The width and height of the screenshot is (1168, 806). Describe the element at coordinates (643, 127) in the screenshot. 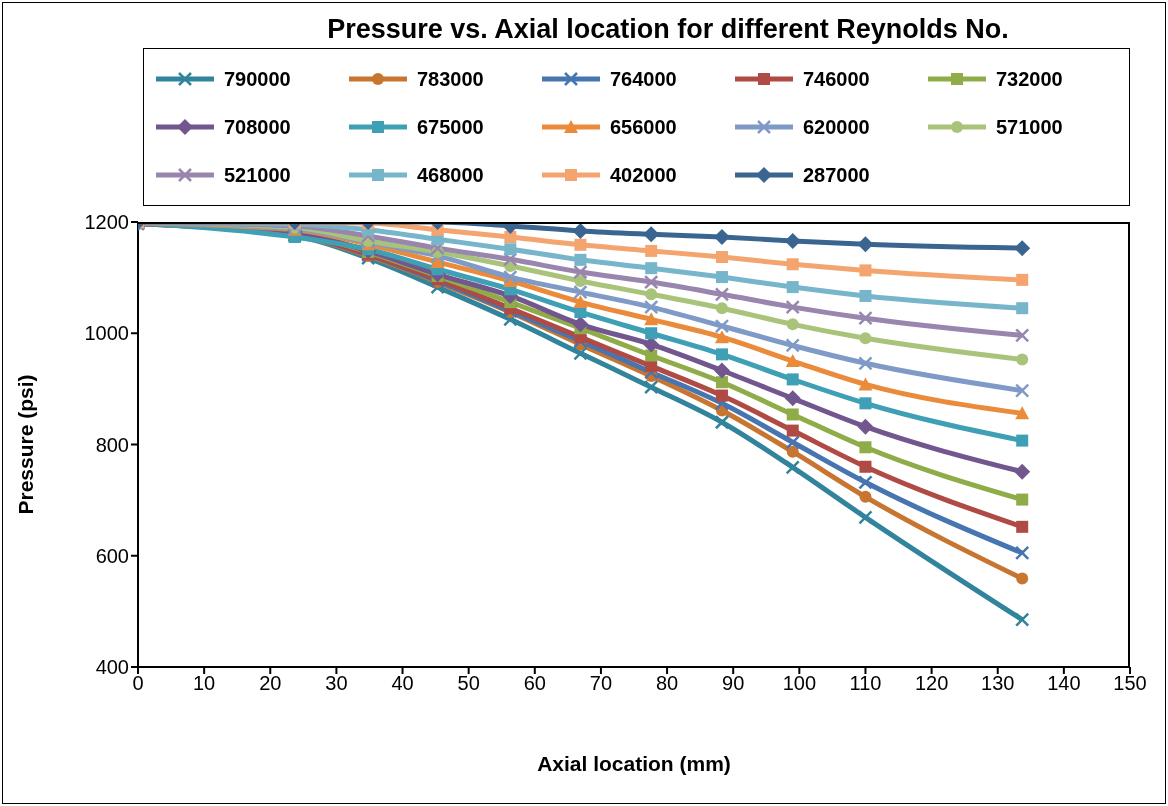

I see `legend-label: 656000` at that location.